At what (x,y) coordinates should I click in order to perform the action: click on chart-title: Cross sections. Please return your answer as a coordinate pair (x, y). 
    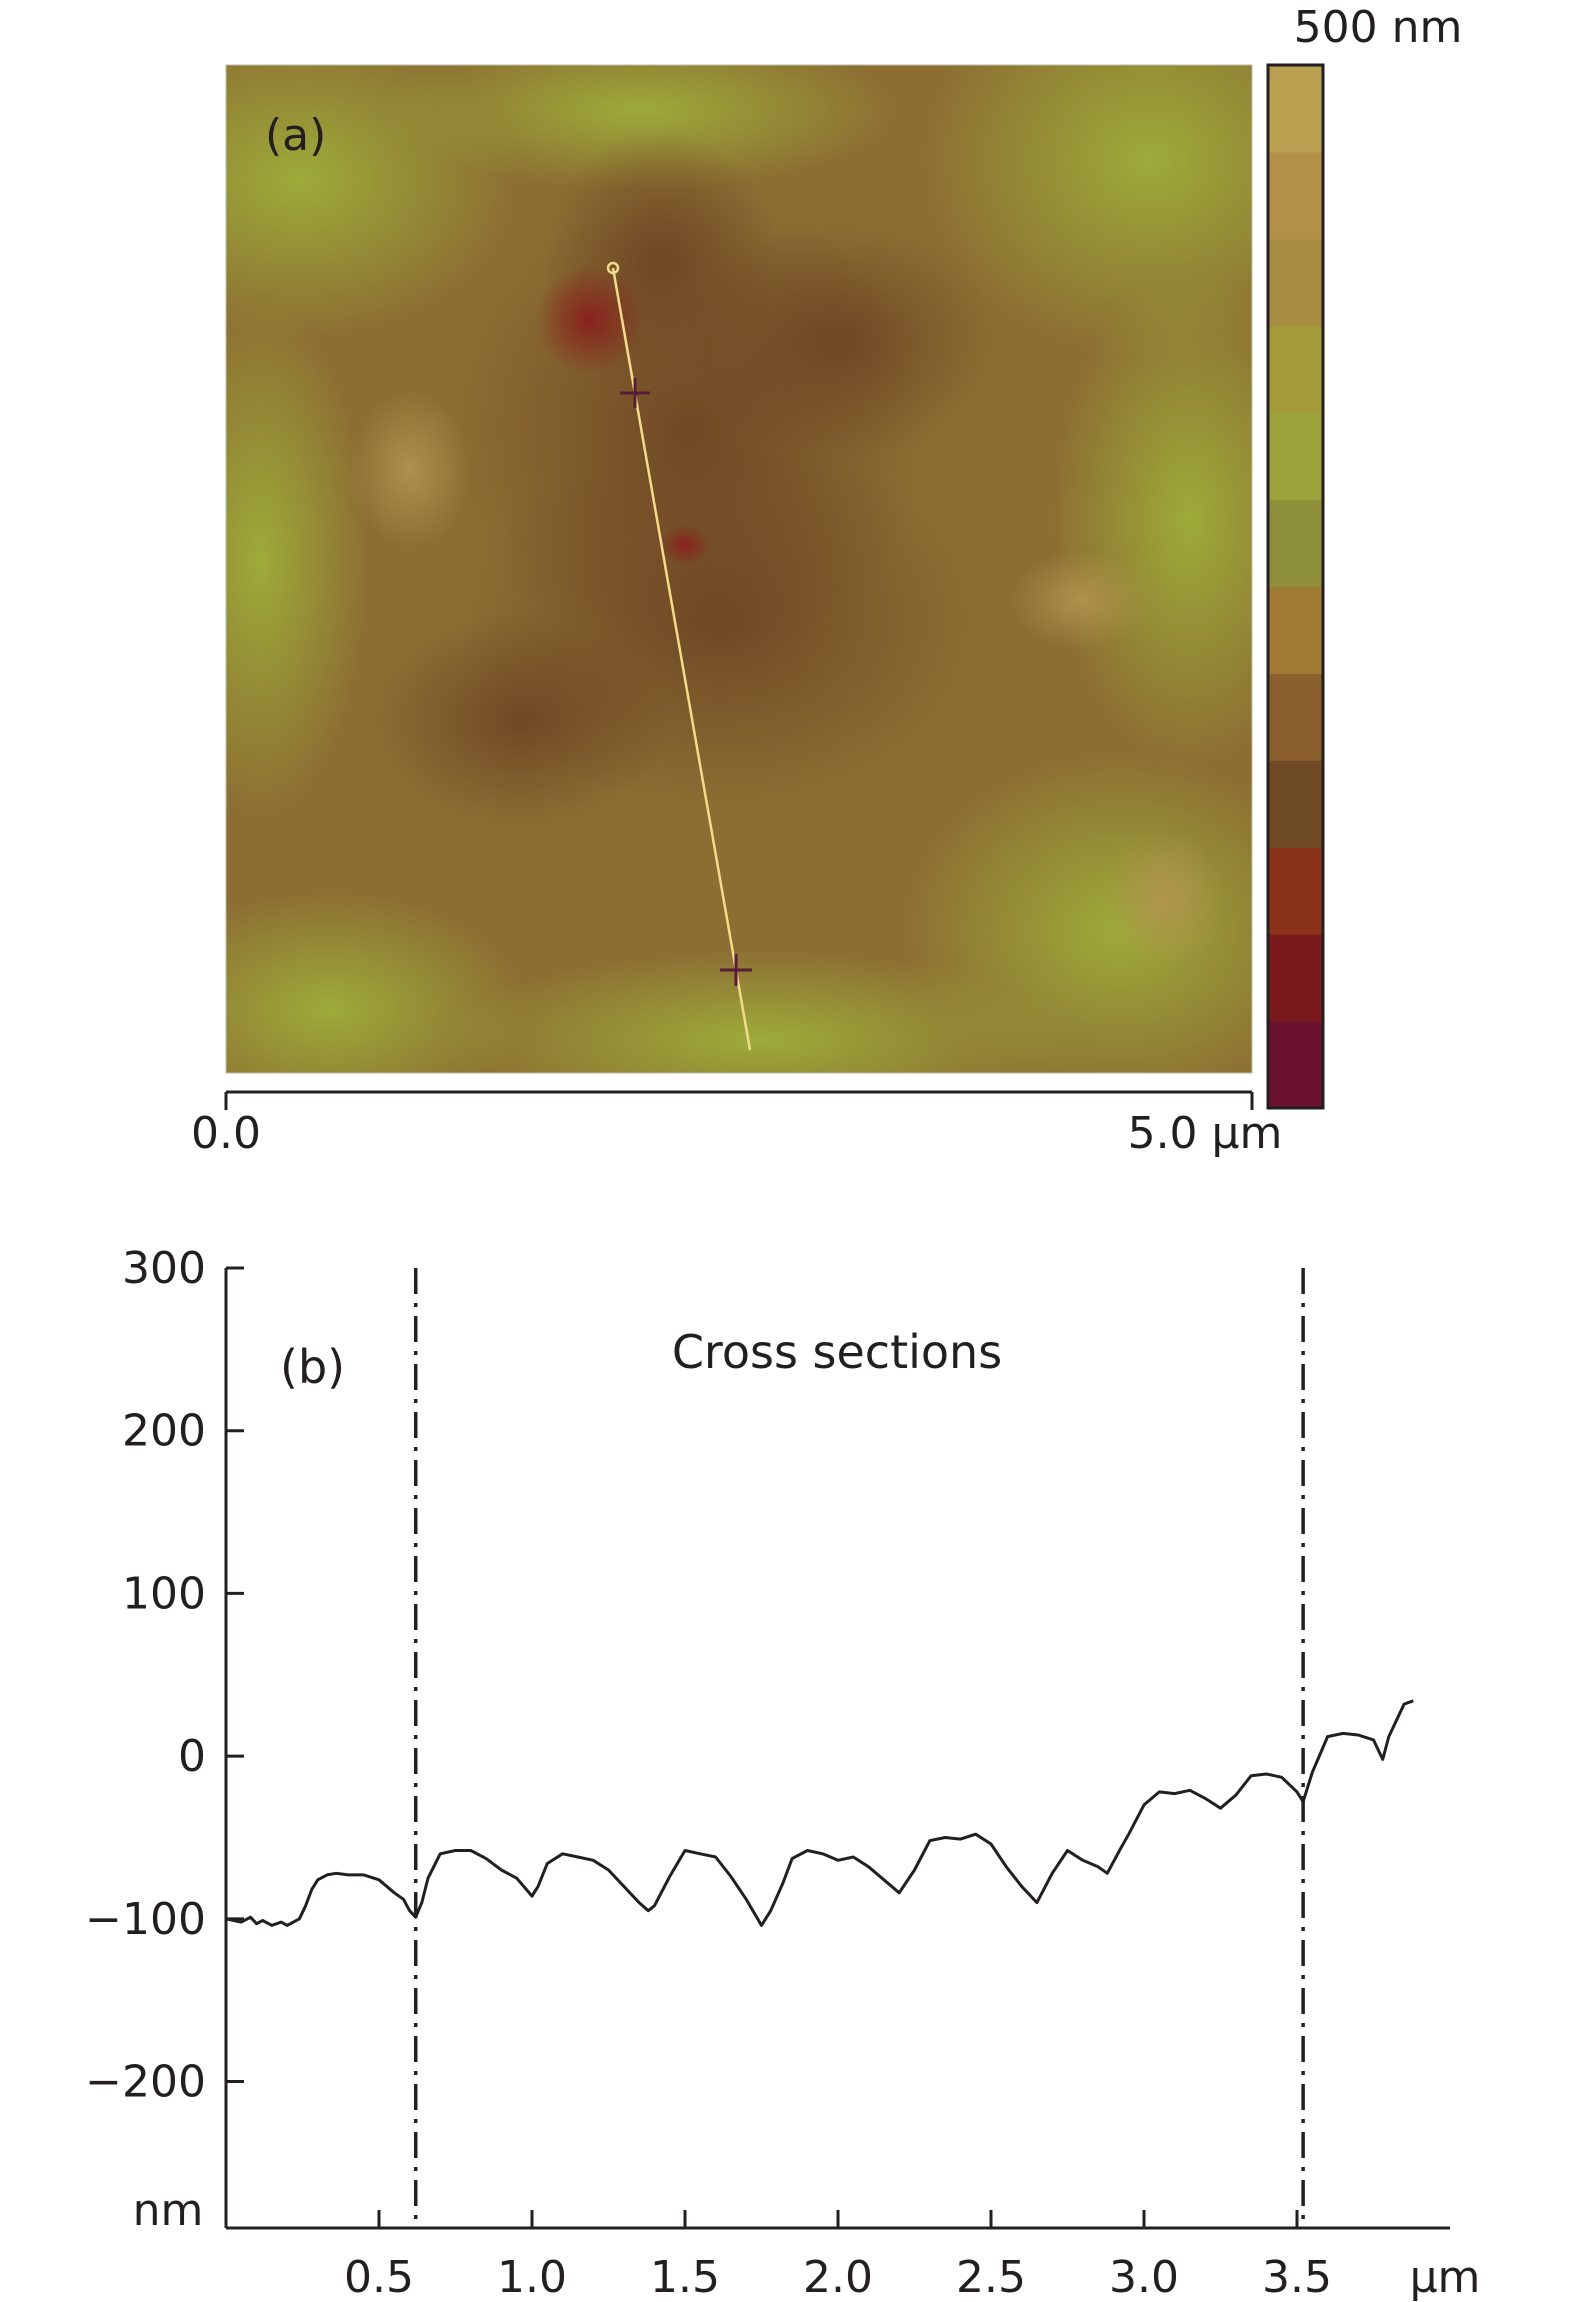
    Looking at the image, I should click on (837, 1352).